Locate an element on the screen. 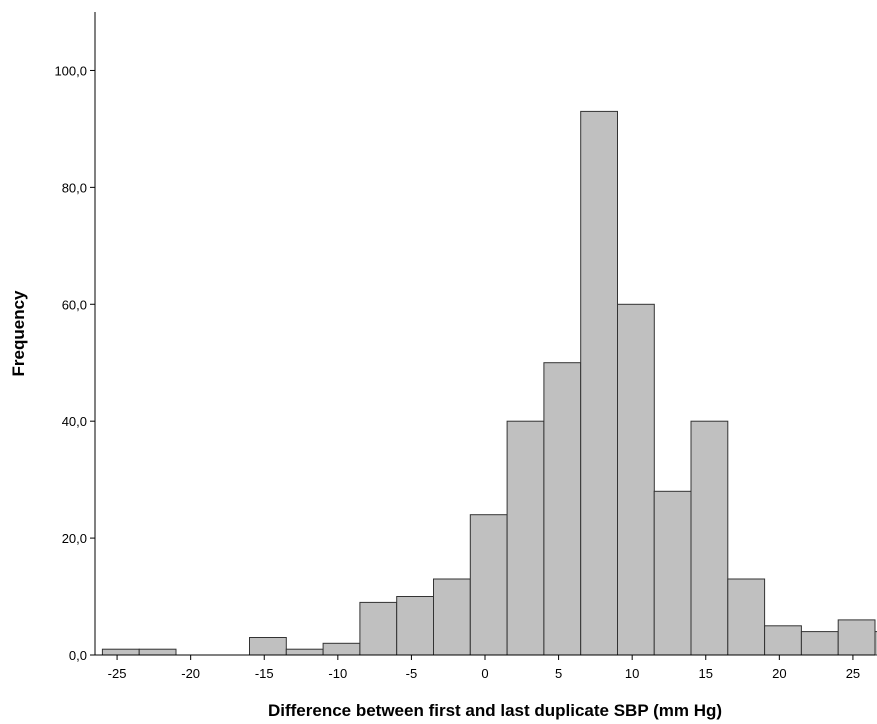 Image resolution: width=877 pixels, height=724 pixels. x-tick-label: -15 is located at coordinates (264, 673).